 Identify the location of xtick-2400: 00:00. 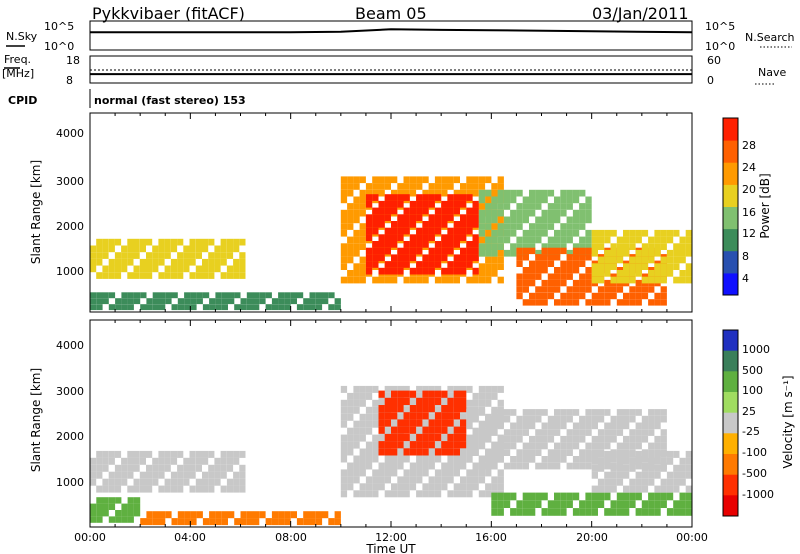
(692, 537).